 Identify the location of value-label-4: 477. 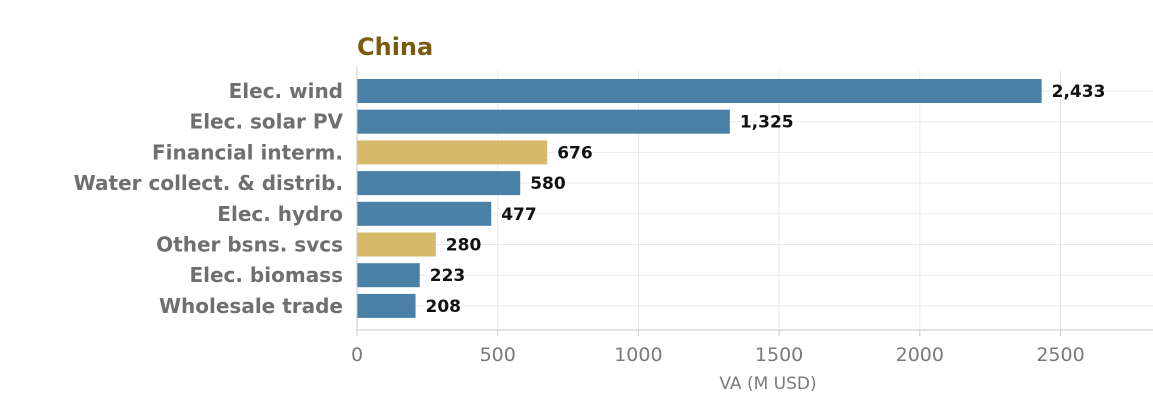
(518, 215).